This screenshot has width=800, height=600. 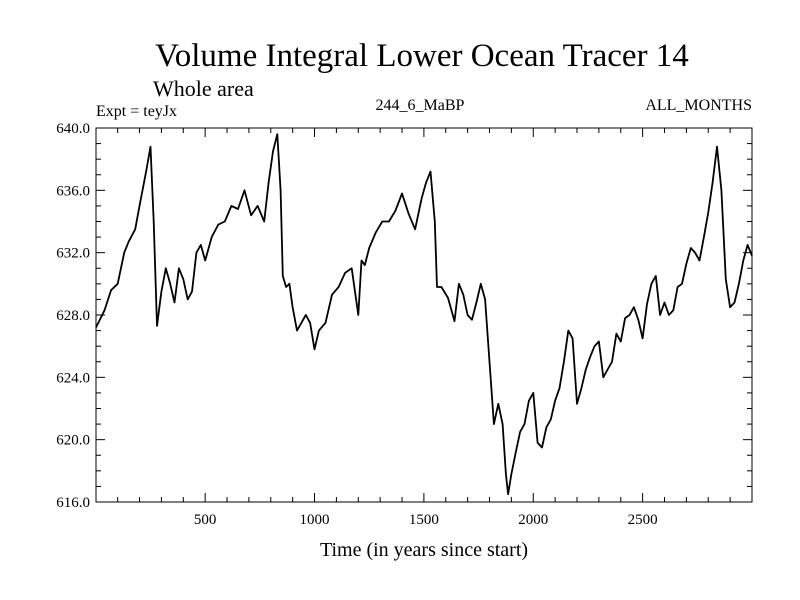 What do you see at coordinates (424, 520) in the screenshot?
I see `x-tick-label: 1500` at bounding box center [424, 520].